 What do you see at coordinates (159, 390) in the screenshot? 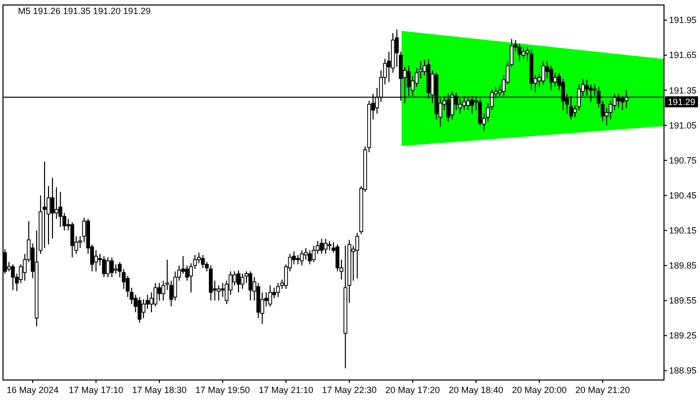
I see `x-tick-label: 17 May 18:30` at bounding box center [159, 390].